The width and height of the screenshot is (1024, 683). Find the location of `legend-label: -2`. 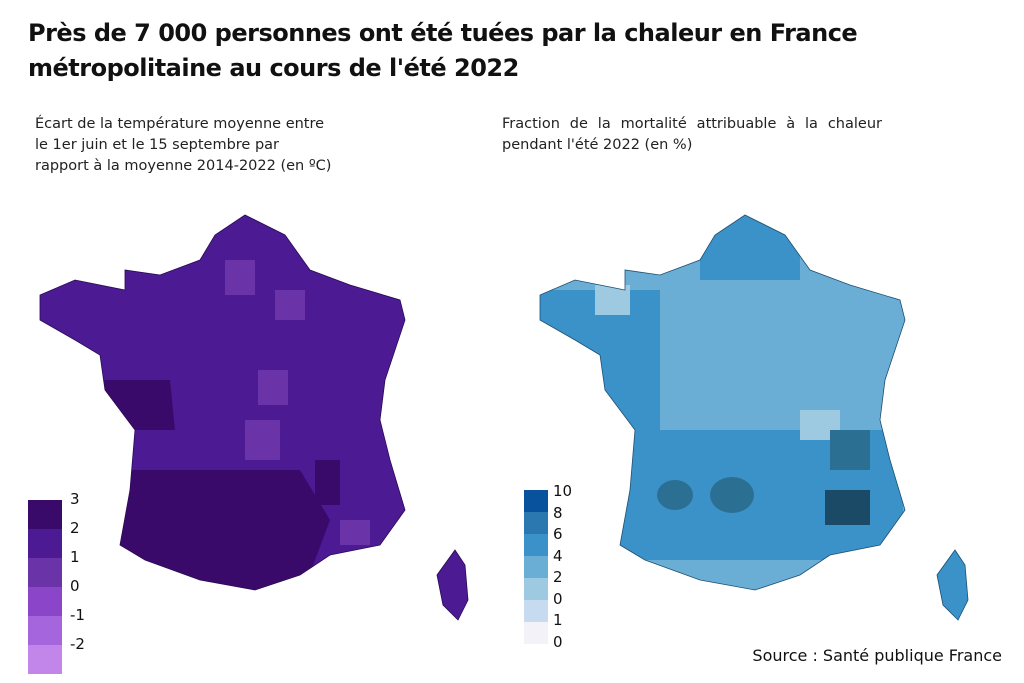

legend-label: -2 is located at coordinates (77, 644).